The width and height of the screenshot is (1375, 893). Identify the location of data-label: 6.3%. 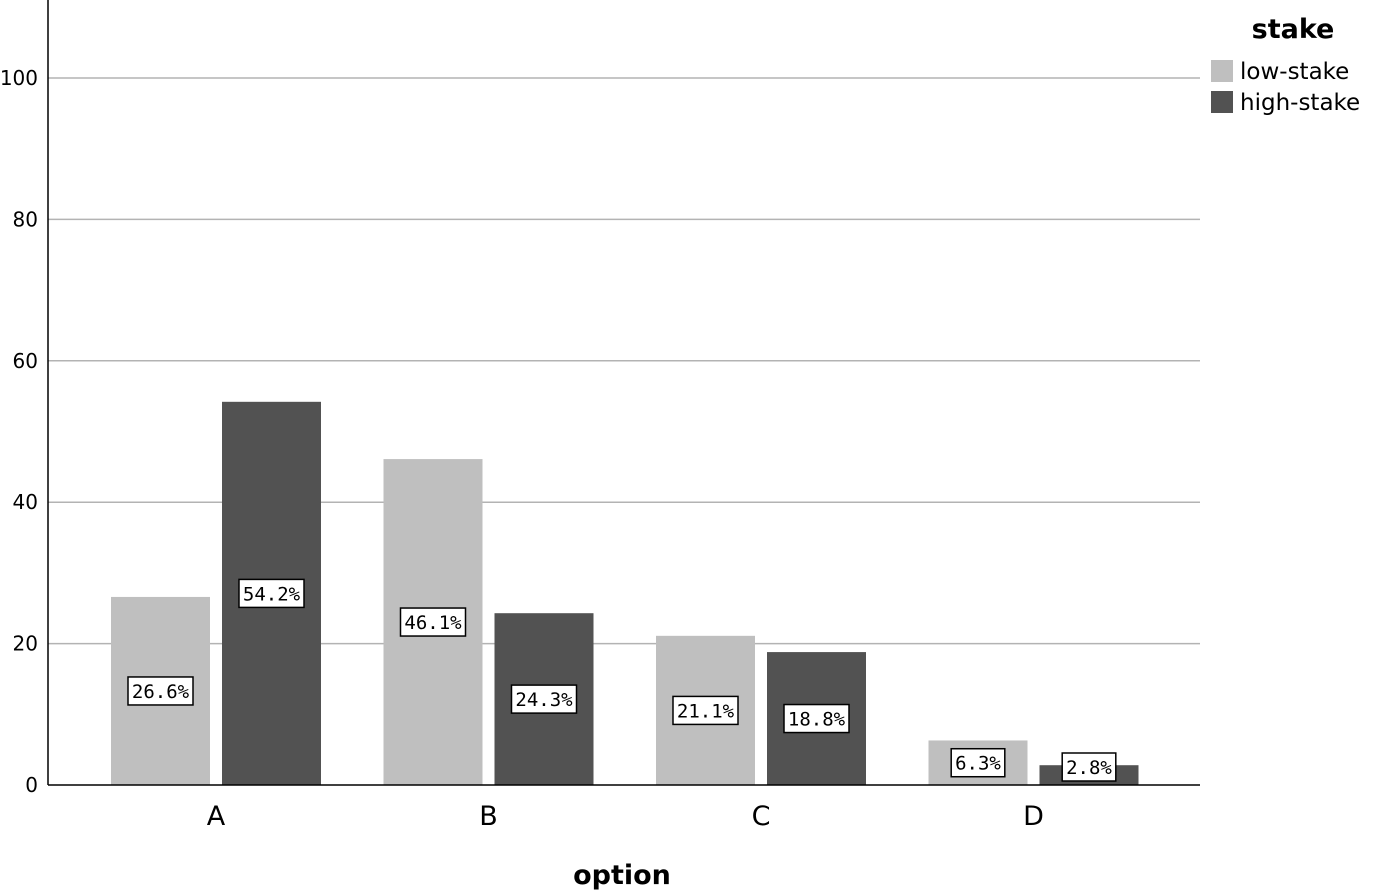
(978, 764).